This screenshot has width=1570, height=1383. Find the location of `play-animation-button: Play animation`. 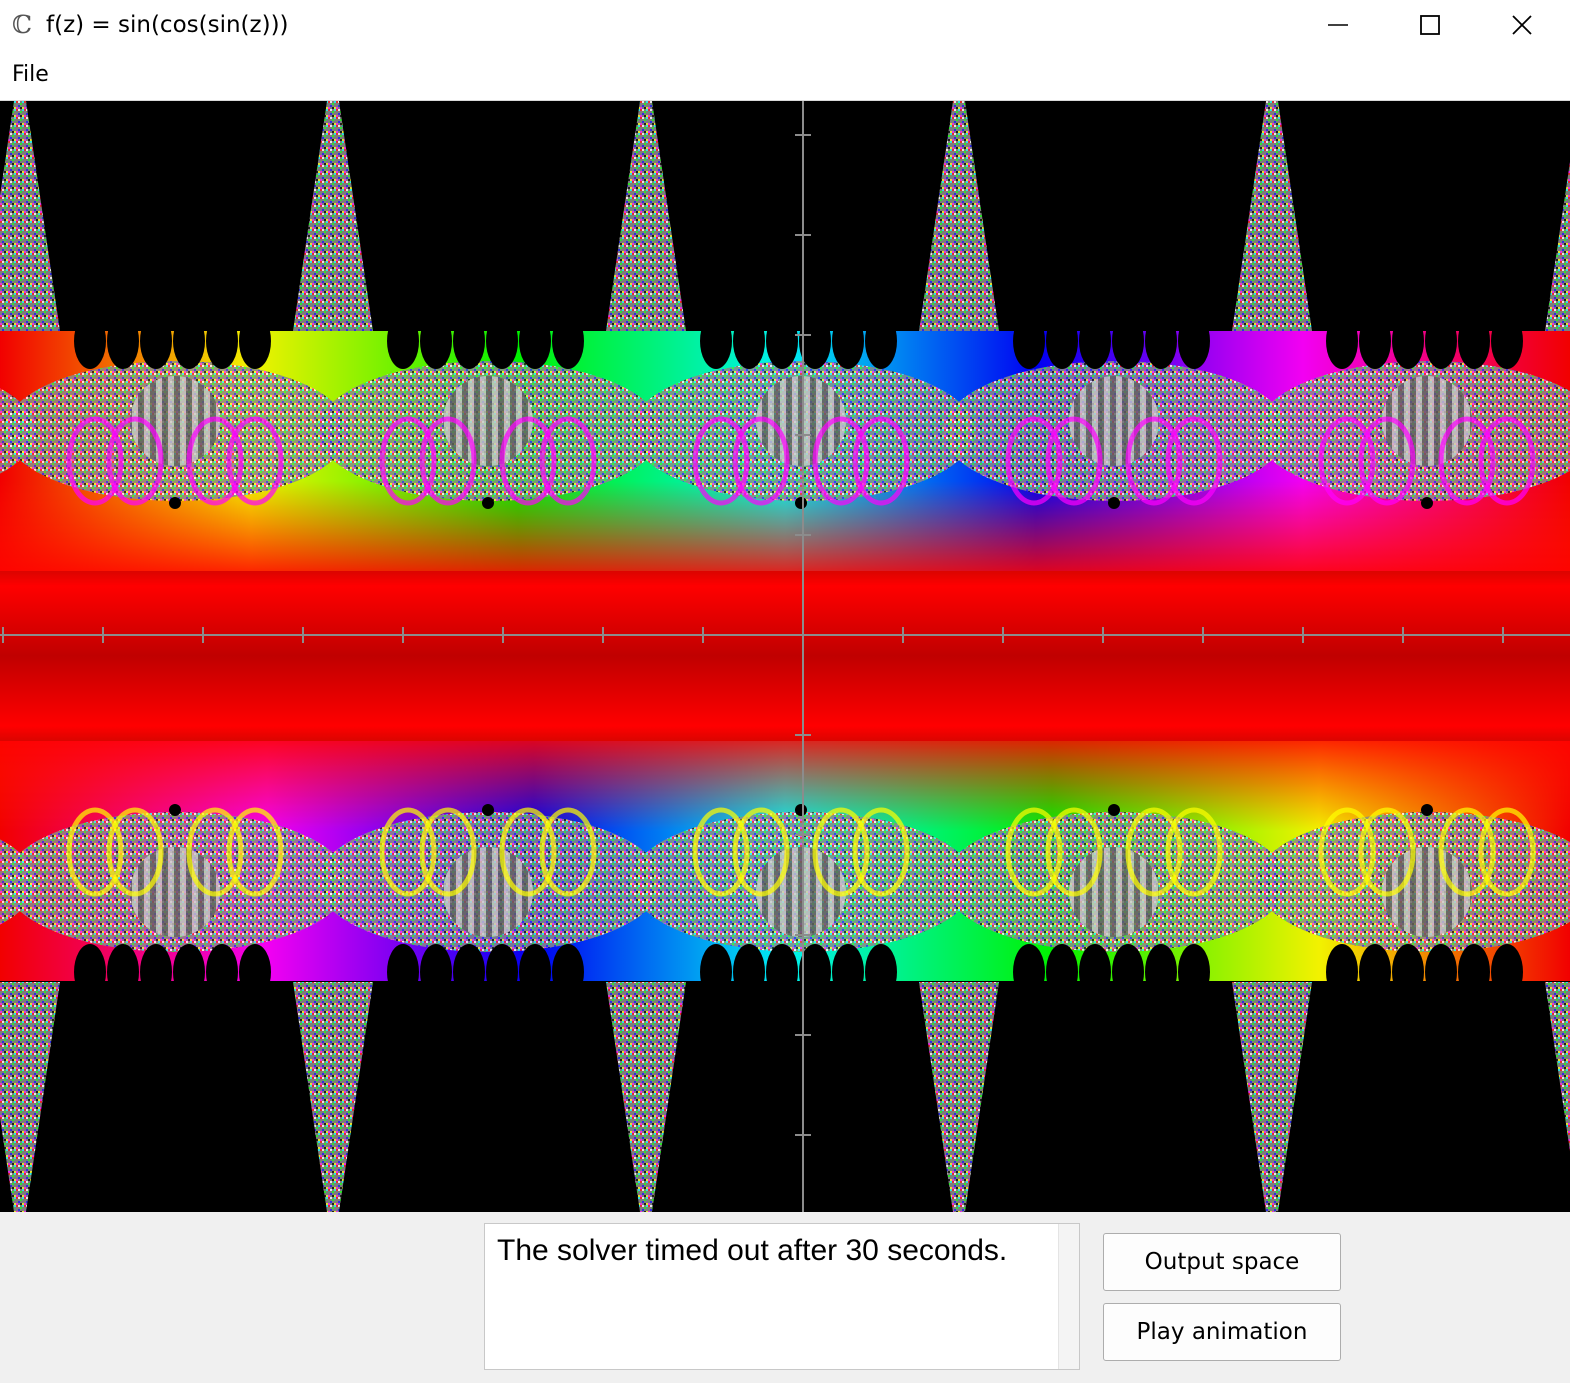

play-animation-button: Play animation is located at coordinates (1222, 1332).